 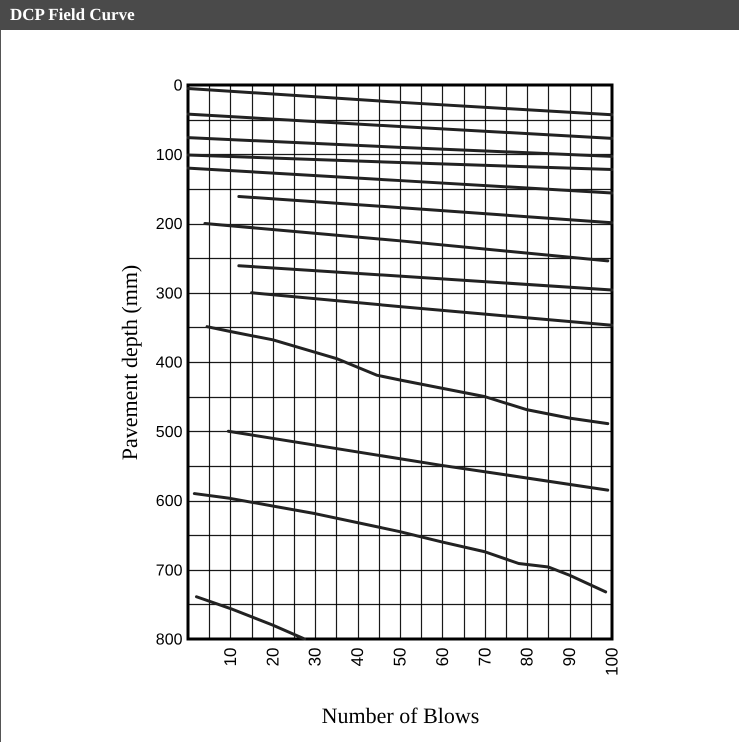 What do you see at coordinates (129, 362) in the screenshot?
I see `y-axis-title: Pavement depth (mm)` at bounding box center [129, 362].